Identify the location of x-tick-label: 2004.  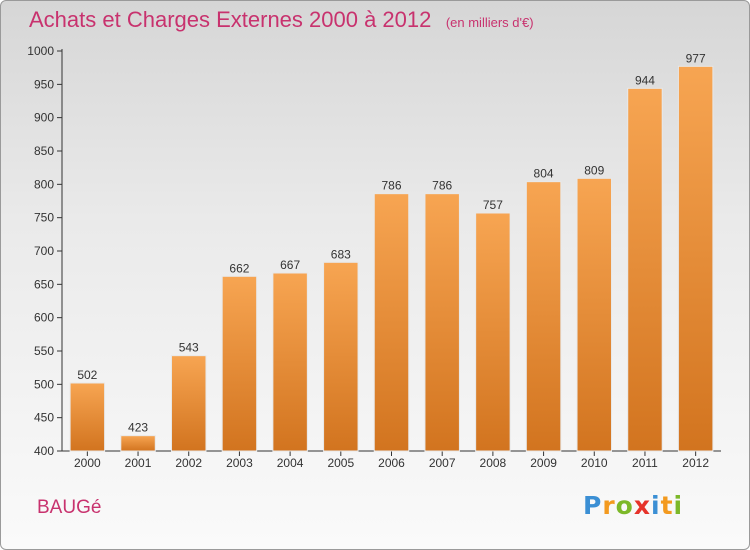
(290, 463).